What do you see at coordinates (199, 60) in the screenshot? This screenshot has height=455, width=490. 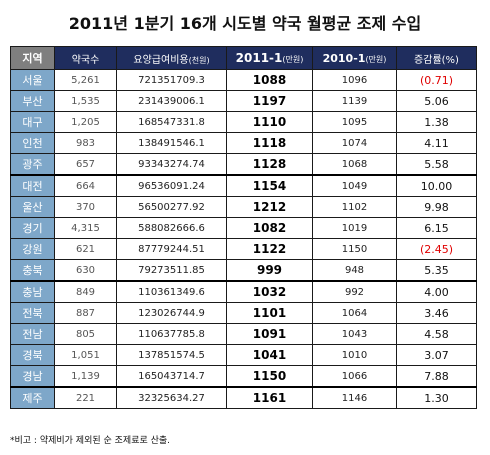 I see `header-payment-unit: (천원)` at bounding box center [199, 60].